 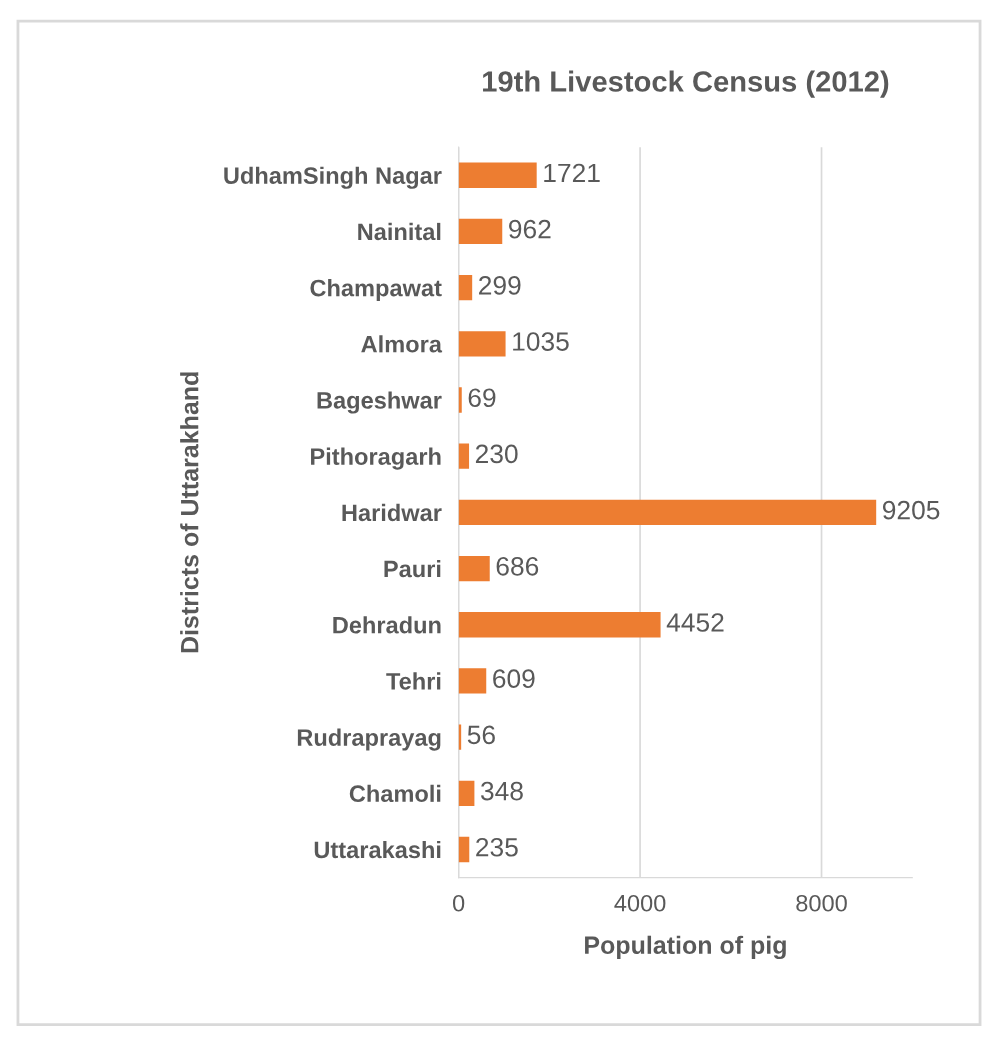 What do you see at coordinates (911, 510) in the screenshot?
I see `data-label: 9205` at bounding box center [911, 510].